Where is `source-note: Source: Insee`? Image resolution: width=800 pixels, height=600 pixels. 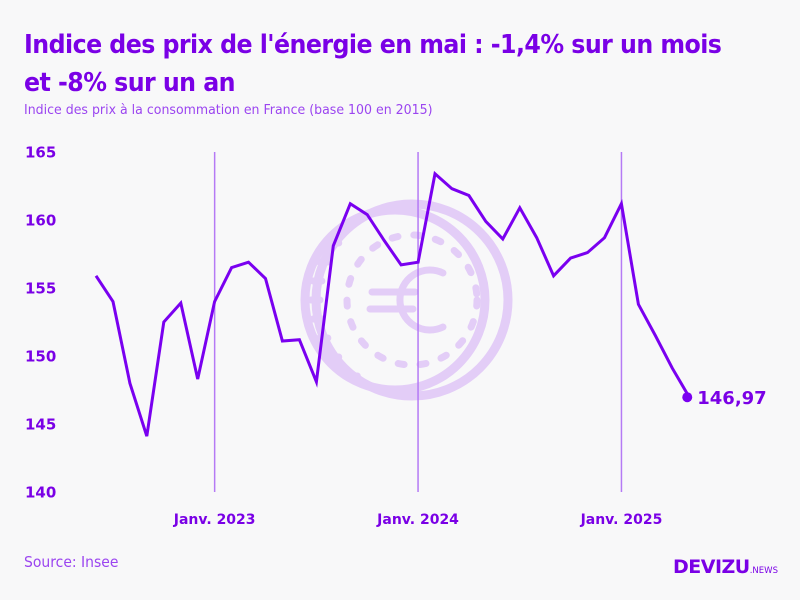
source-note: Source: Insee is located at coordinates (71, 562).